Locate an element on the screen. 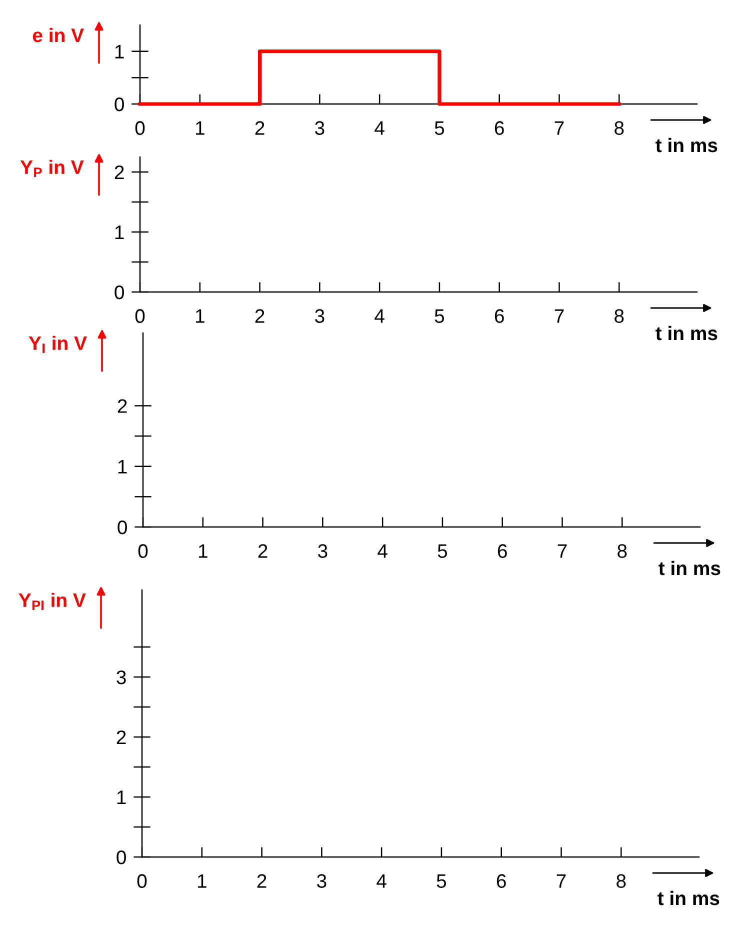 Image resolution: width=743 pixels, height=929 pixels. y-tick-label: 3 is located at coordinates (121, 677).